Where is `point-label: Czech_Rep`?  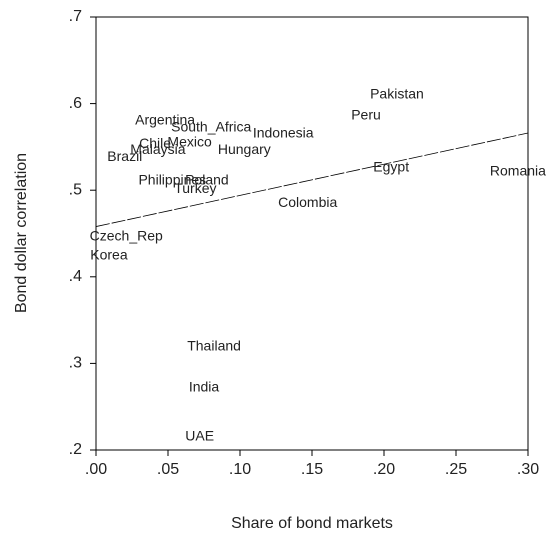
point-label: Czech_Rep is located at coordinates (126, 236).